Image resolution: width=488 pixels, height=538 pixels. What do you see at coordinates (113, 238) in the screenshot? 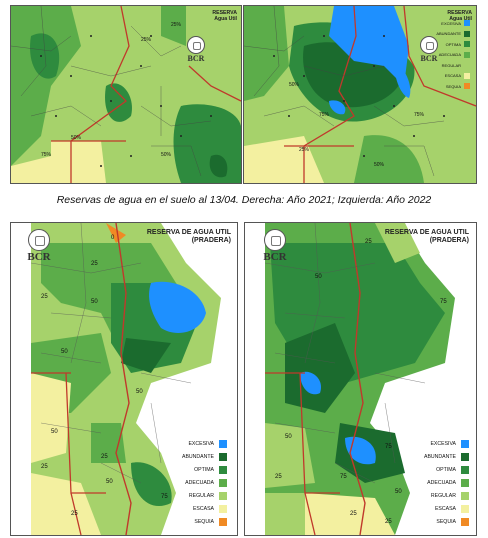
I see `contour-label: 0` at bounding box center [113, 238].